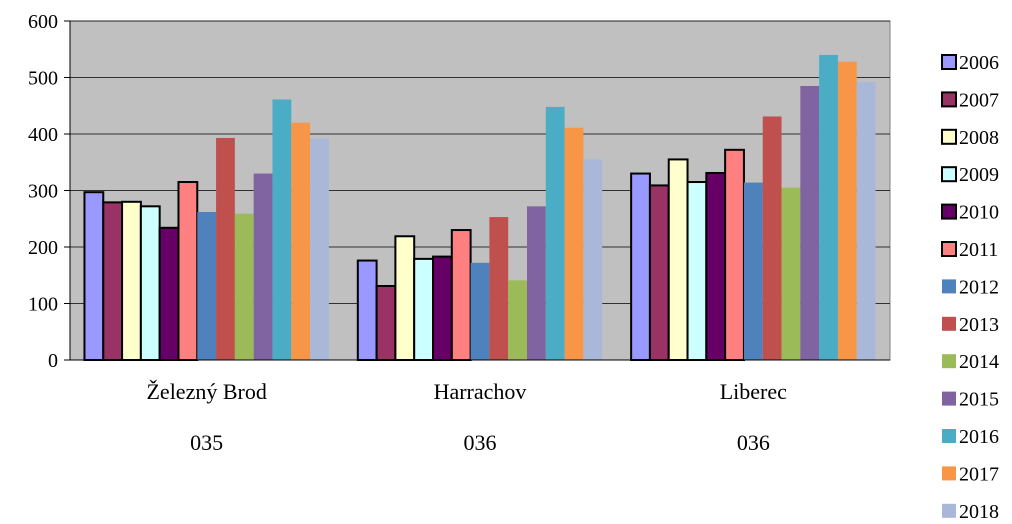 The image size is (1012, 524). What do you see at coordinates (43, 192) in the screenshot?
I see `y-tick-label: 300` at bounding box center [43, 192].